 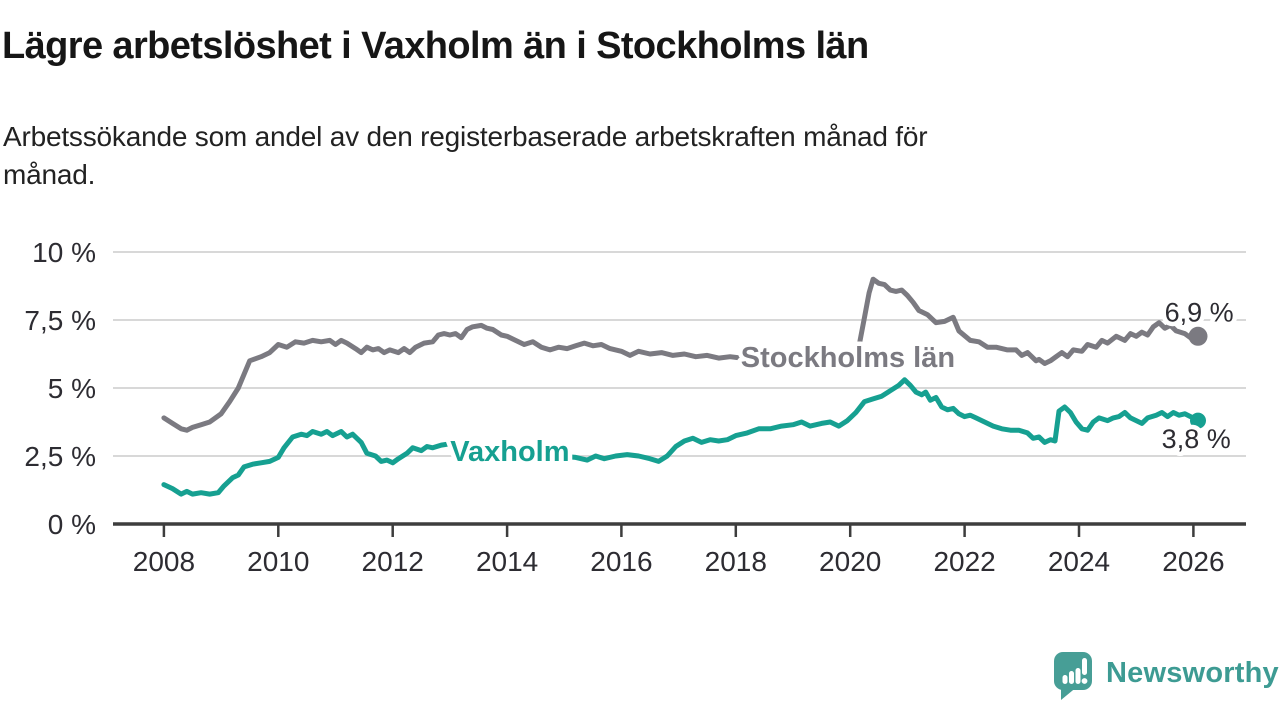 What do you see at coordinates (850, 561) in the screenshot?
I see `x-axis-tick-label: 2020` at bounding box center [850, 561].